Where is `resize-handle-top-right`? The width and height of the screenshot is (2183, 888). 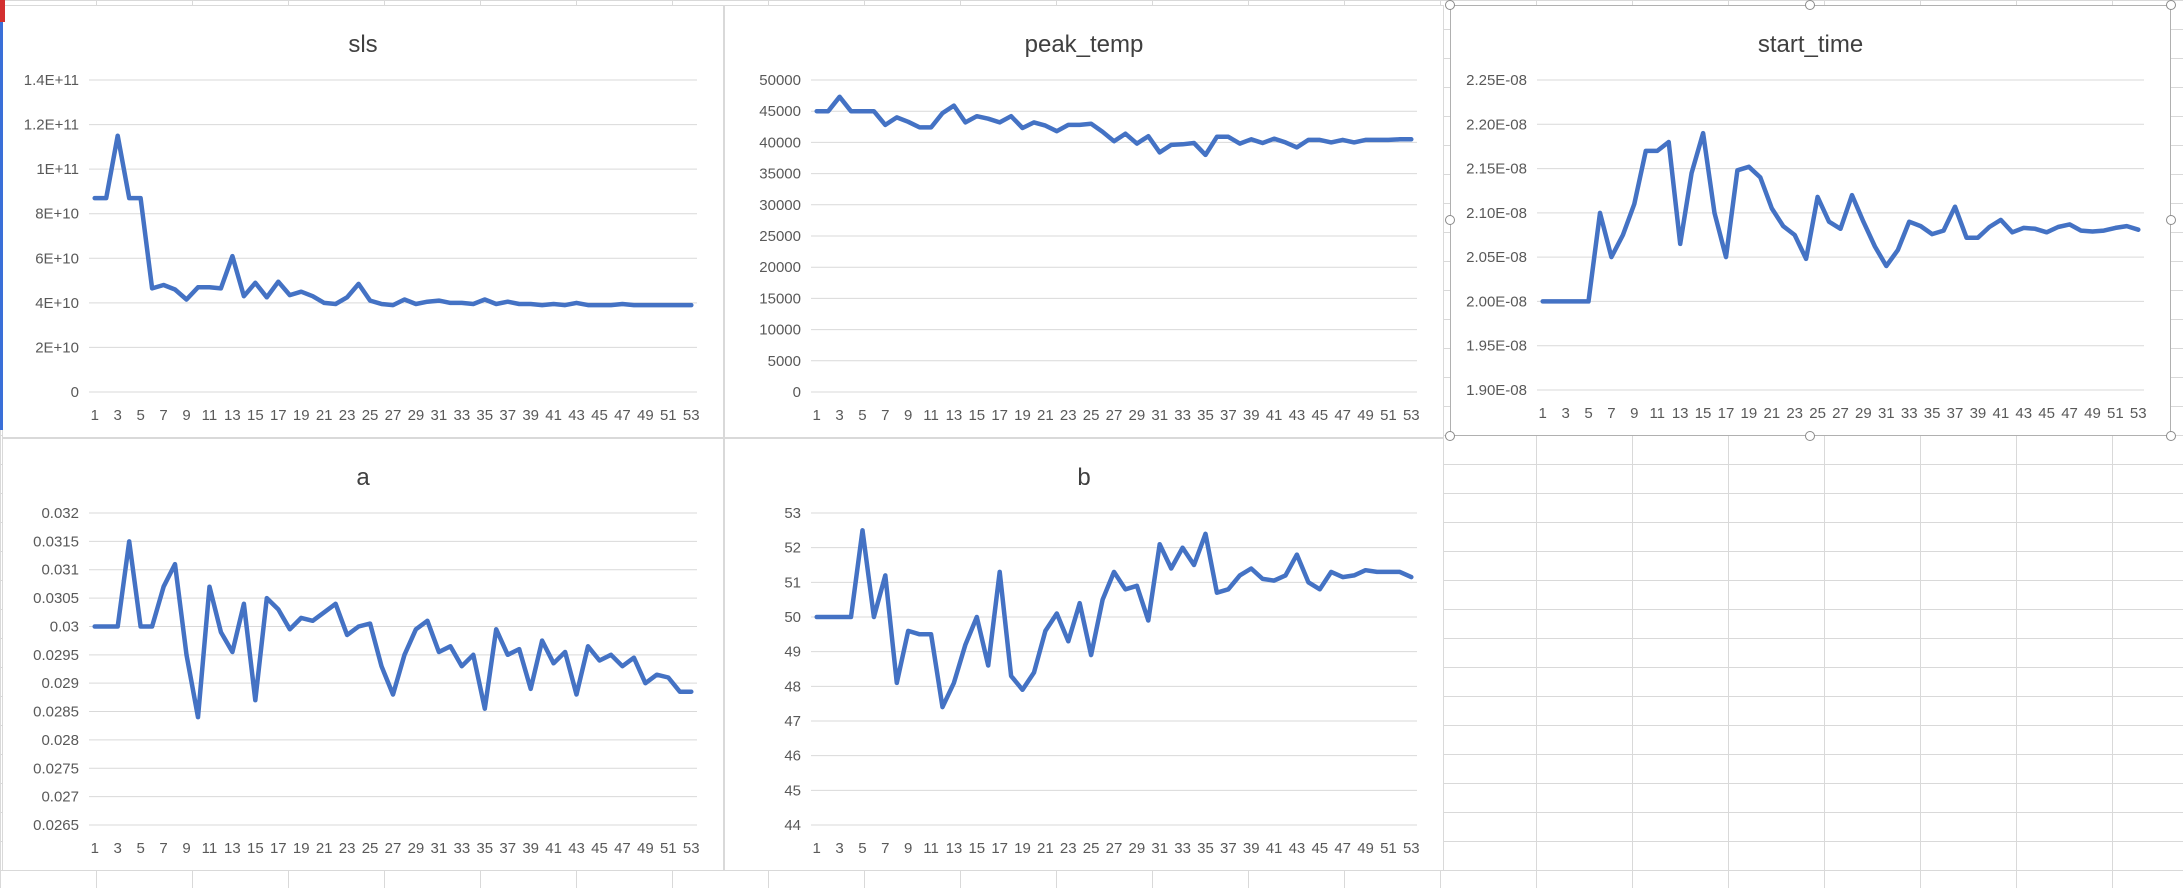 resize-handle-top-right is located at coordinates (2171, 5).